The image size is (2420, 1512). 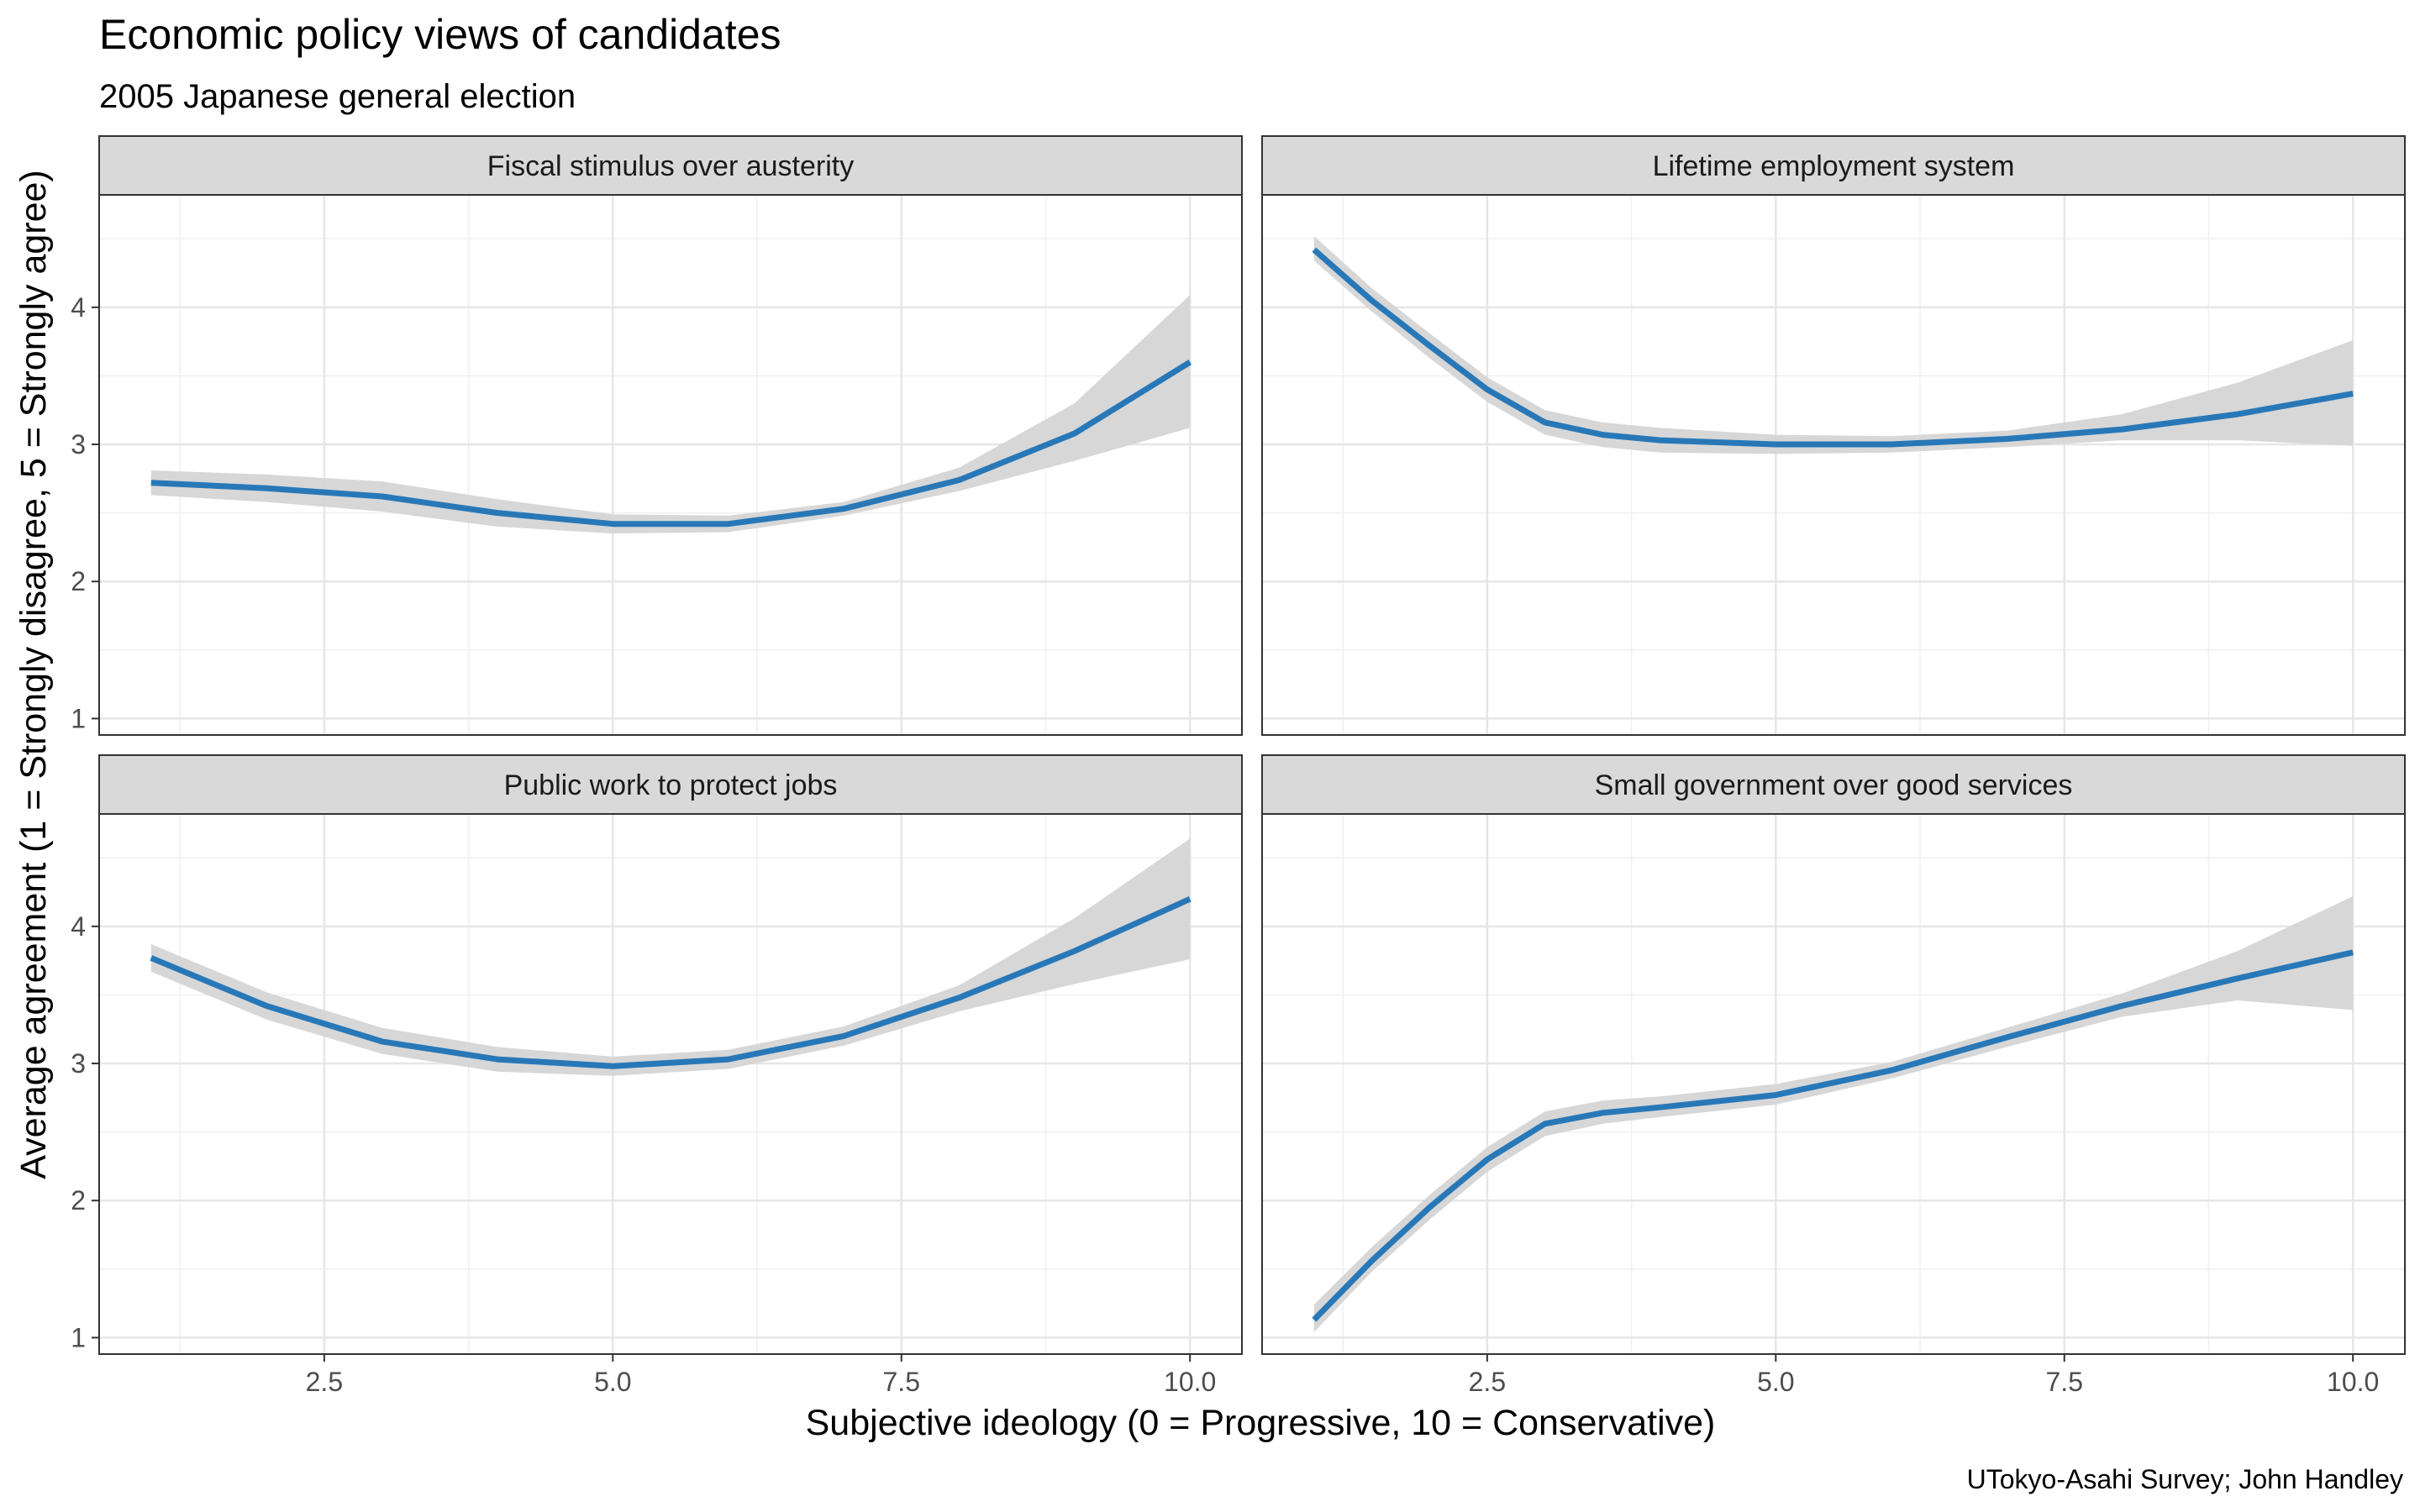 I want to click on x-axis-labels: 2.5 5.0 7.5 10.0 2.5 5.0 7.5 10.0, so click(x=1343, y=1375).